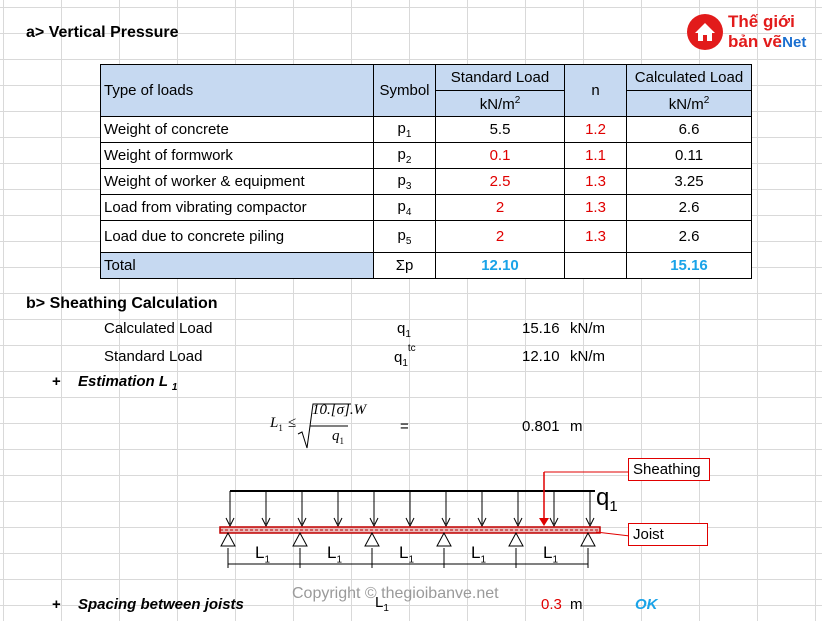 The image size is (822, 621). I want to click on calculated-load-label: Calculated Load, so click(158, 328).